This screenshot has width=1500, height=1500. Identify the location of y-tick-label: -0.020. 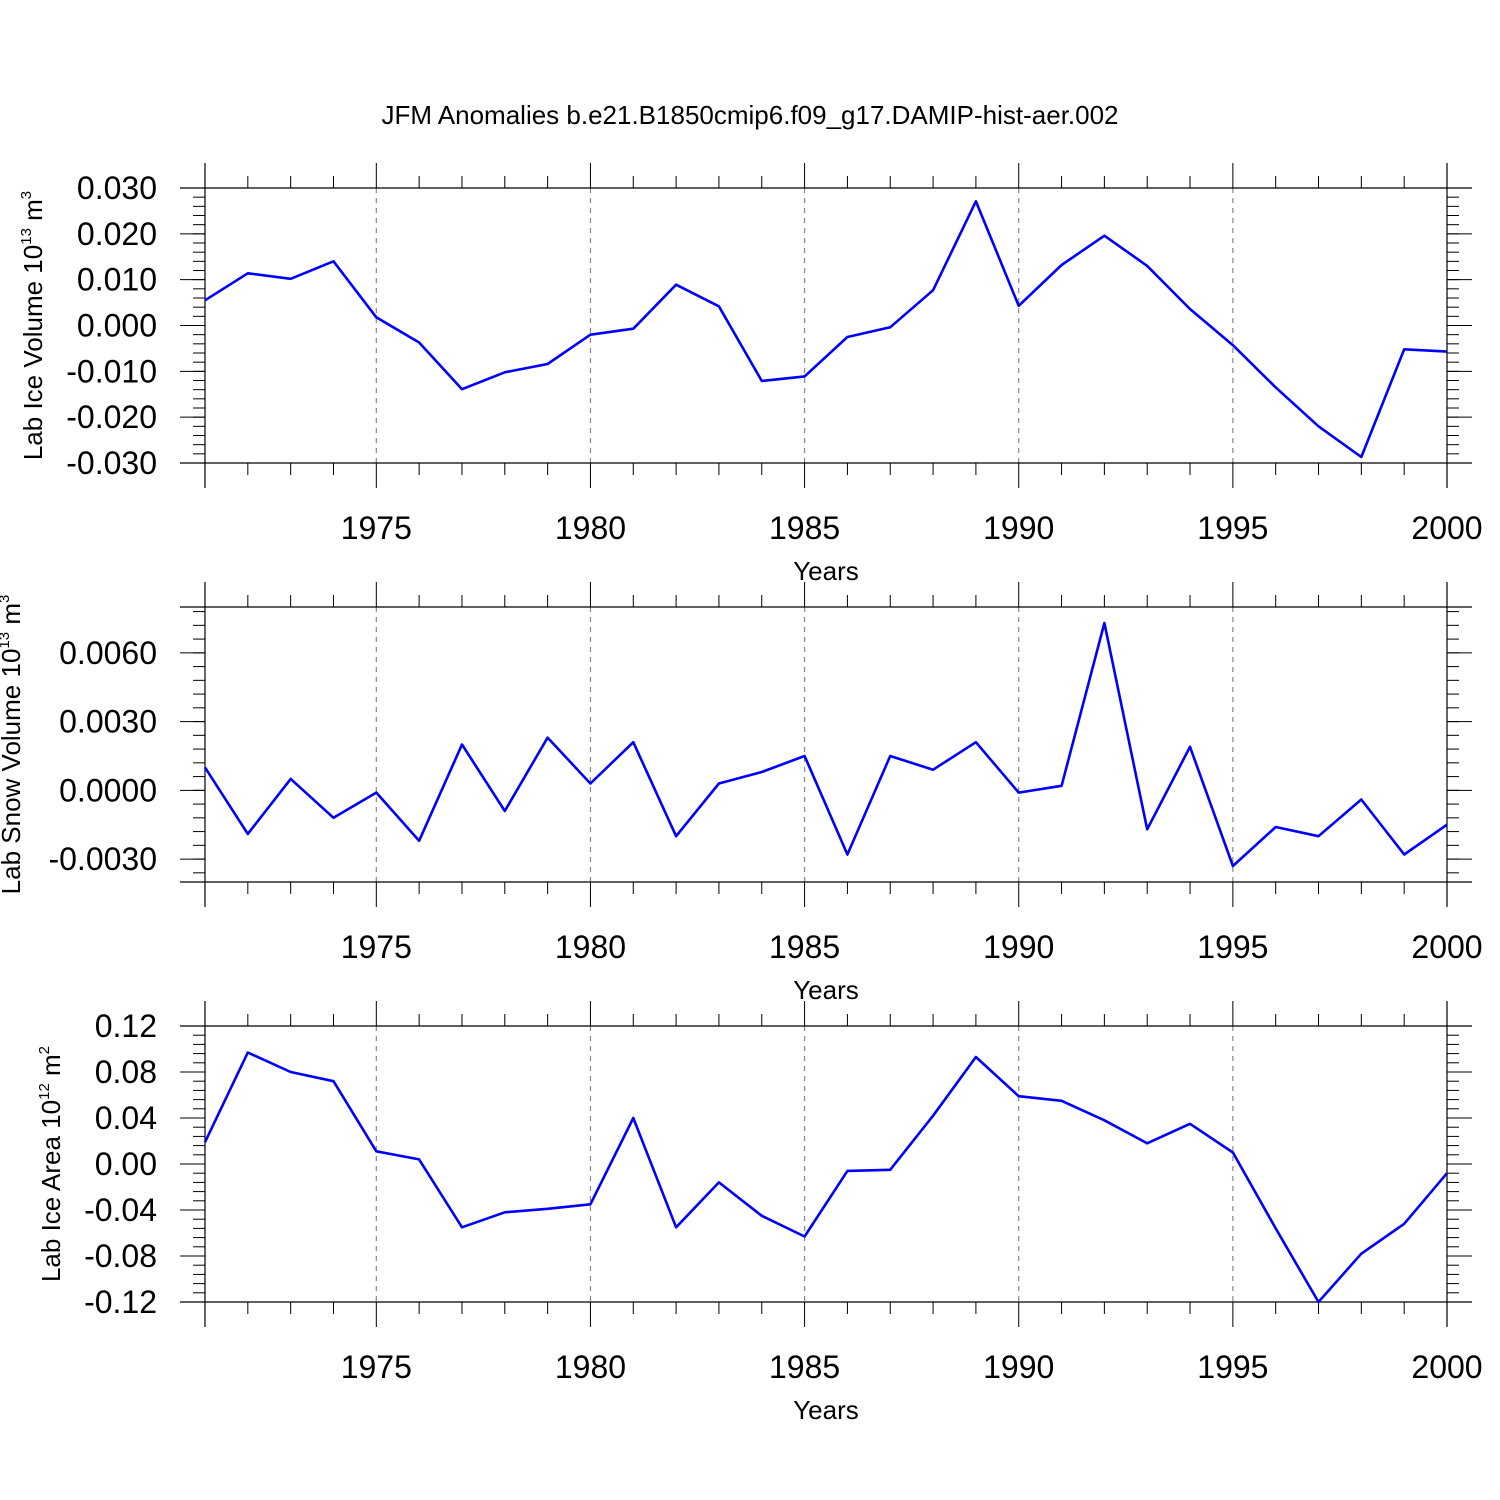
(111, 417).